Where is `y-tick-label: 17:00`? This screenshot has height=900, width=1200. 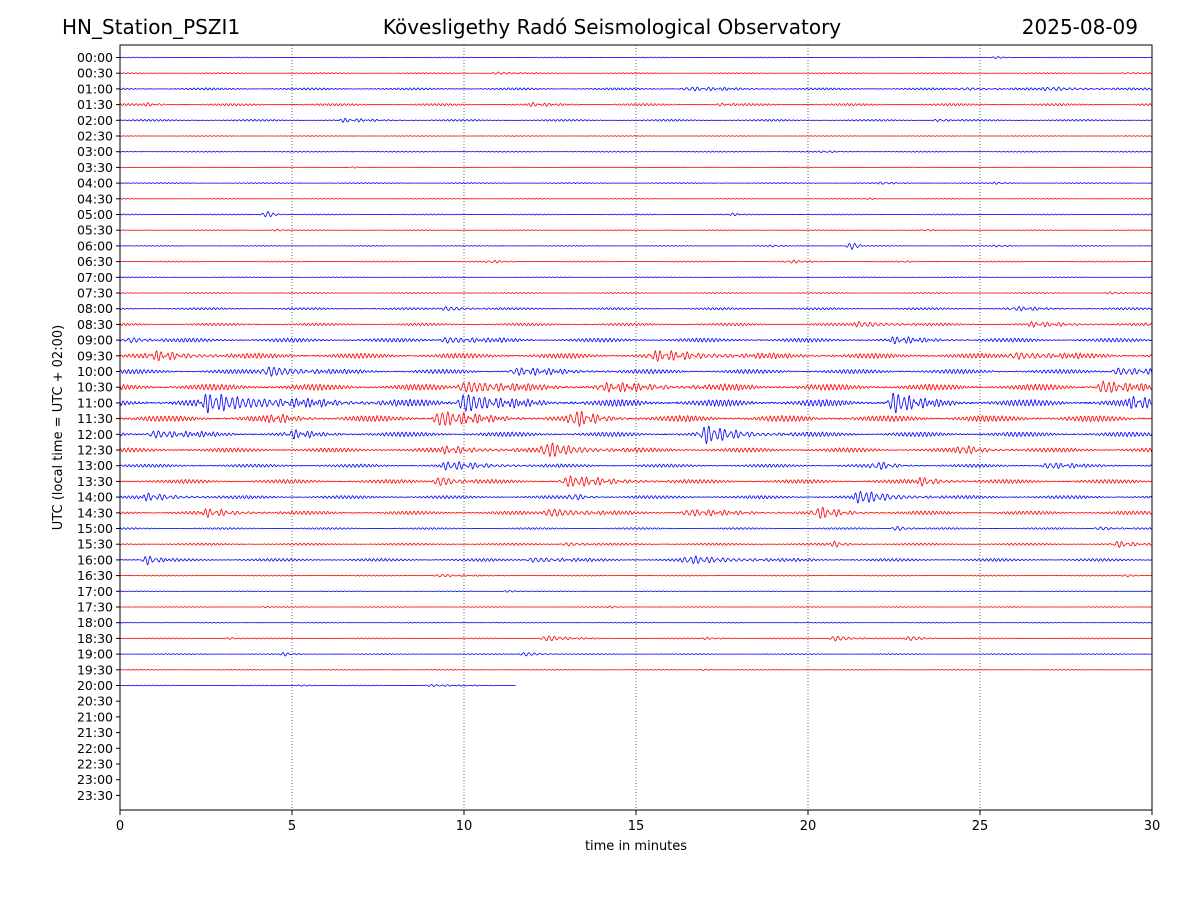
y-tick-label: 17:00 is located at coordinates (95, 591).